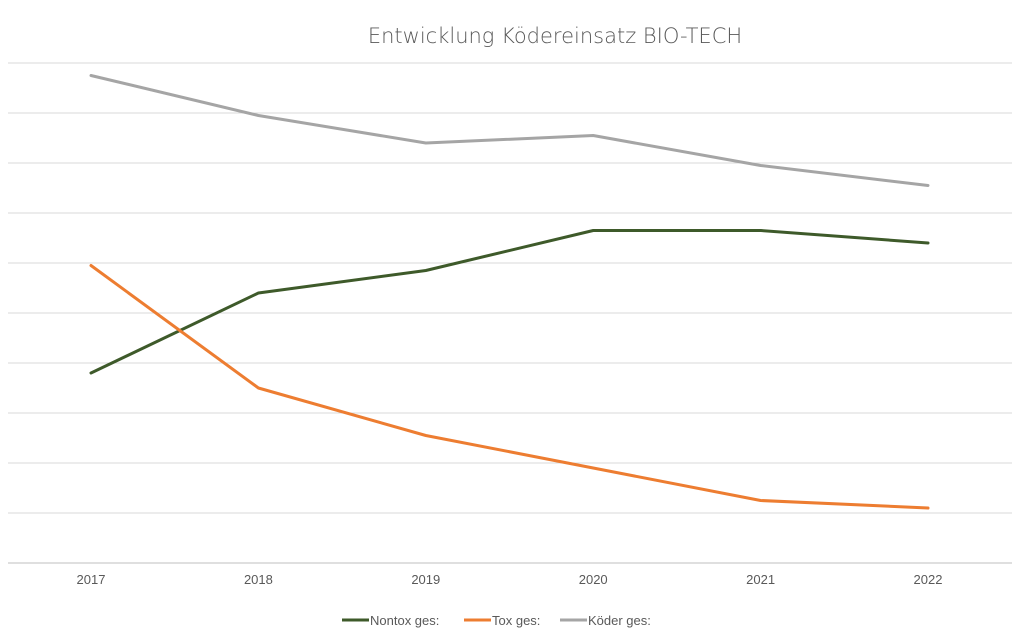  What do you see at coordinates (91, 579) in the screenshot?
I see `x-tick-label: 2017` at bounding box center [91, 579].